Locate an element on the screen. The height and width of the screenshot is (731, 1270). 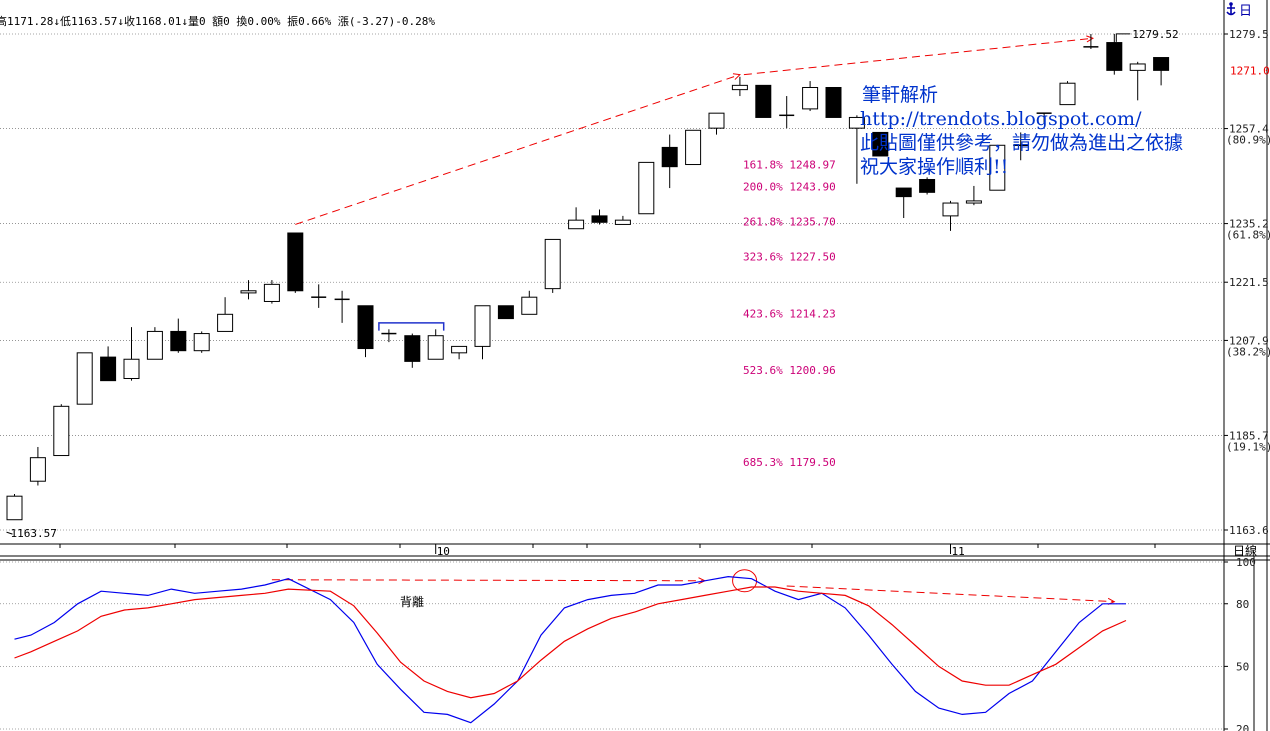
current-price-label: 1271.0 is located at coordinates (1250, 70).